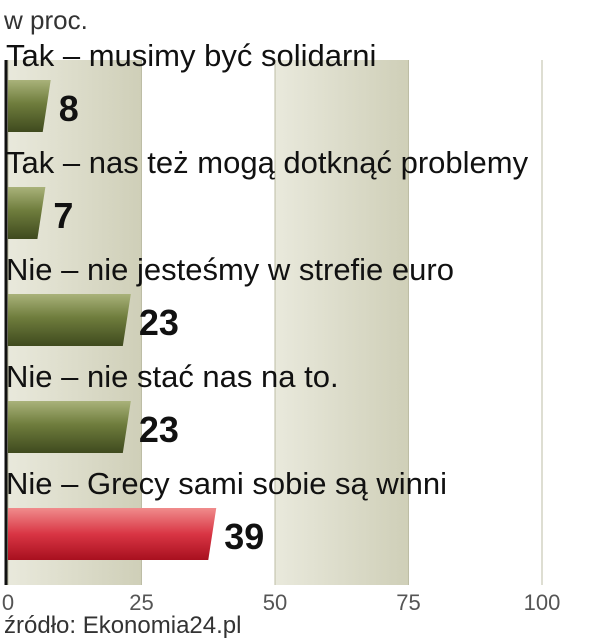  Describe the element at coordinates (275, 602) in the screenshot. I see `tick-label-50: 50` at that location.